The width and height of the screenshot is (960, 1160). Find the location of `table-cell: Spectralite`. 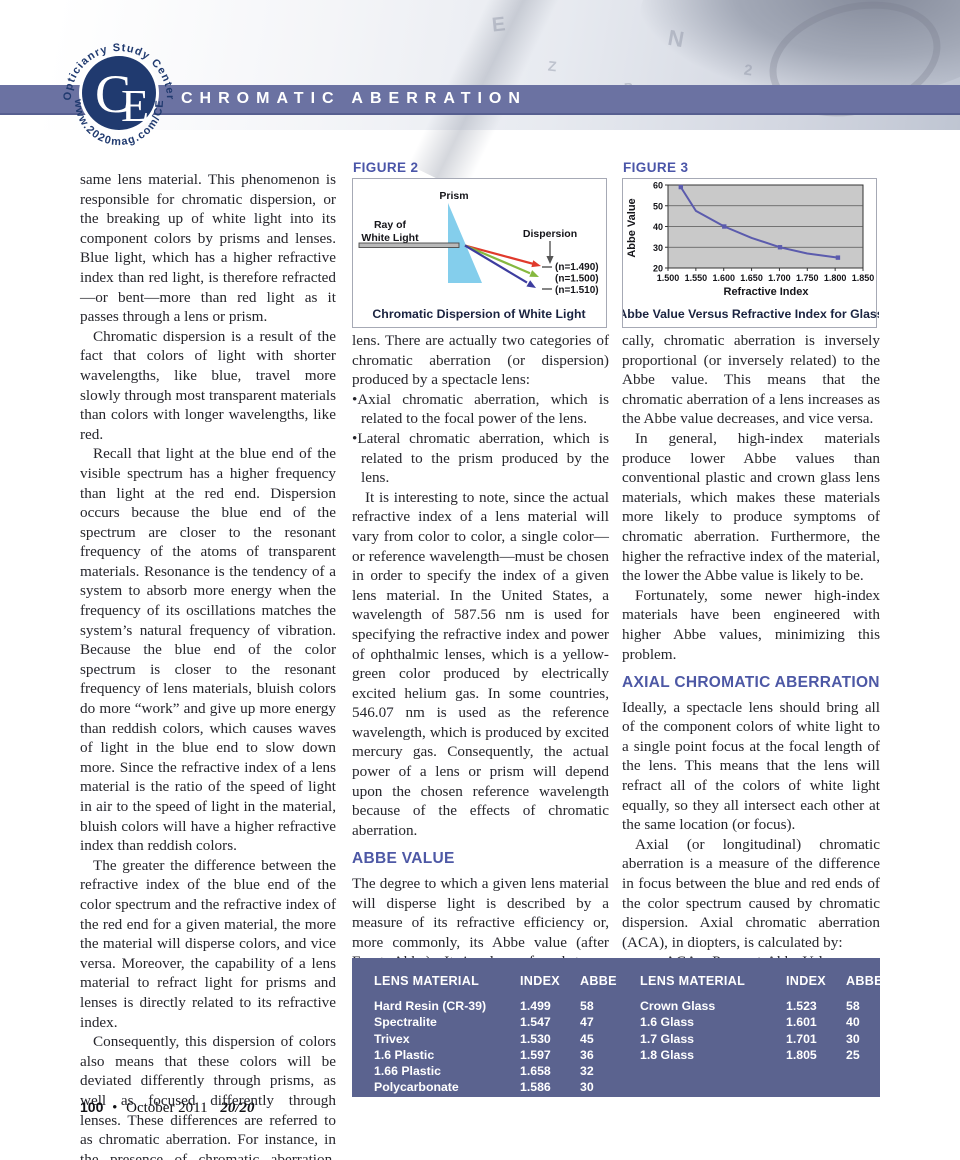

table-cell: Spectralite is located at coordinates (405, 1022).